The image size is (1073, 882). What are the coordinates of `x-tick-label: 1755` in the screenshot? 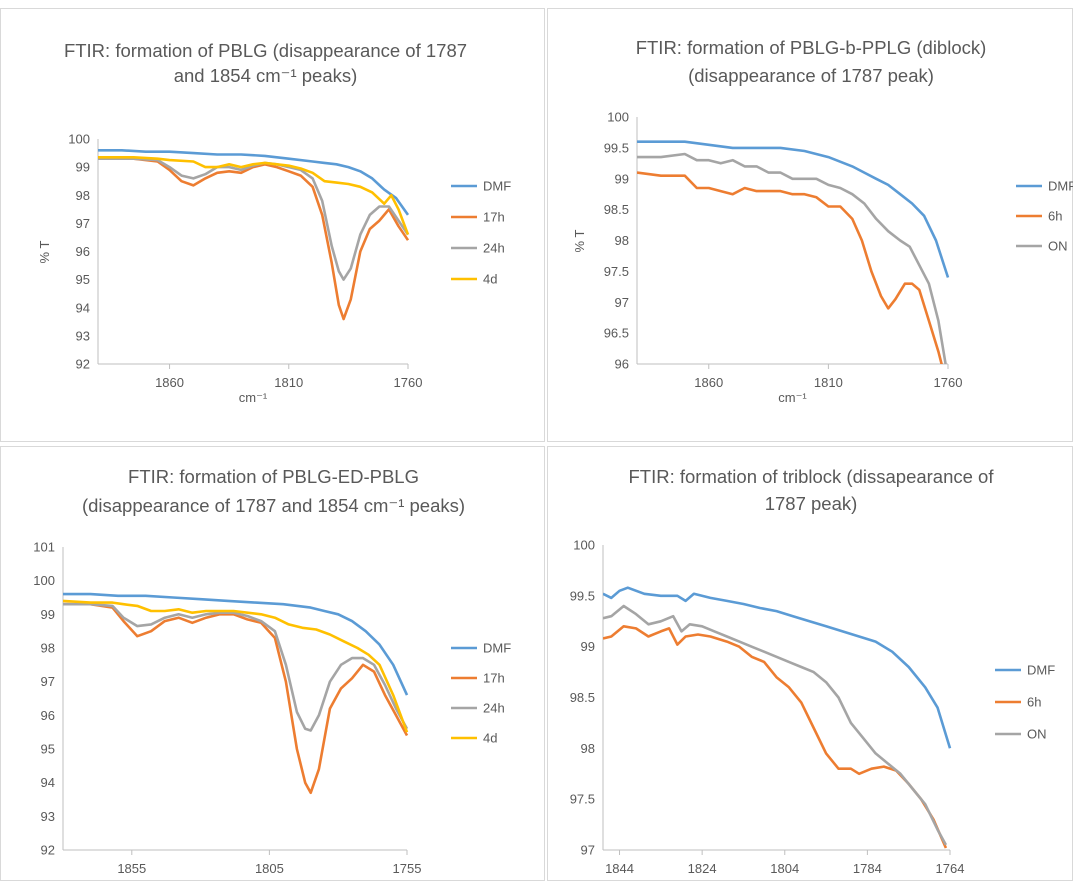 It's located at (407, 868).